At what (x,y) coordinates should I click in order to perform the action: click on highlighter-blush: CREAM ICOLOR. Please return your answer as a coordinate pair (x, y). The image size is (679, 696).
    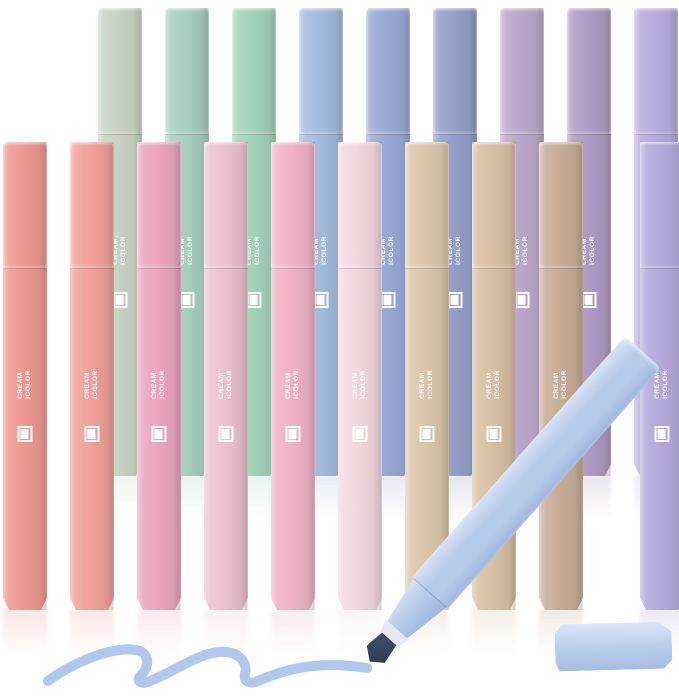
    Looking at the image, I should click on (360, 376).